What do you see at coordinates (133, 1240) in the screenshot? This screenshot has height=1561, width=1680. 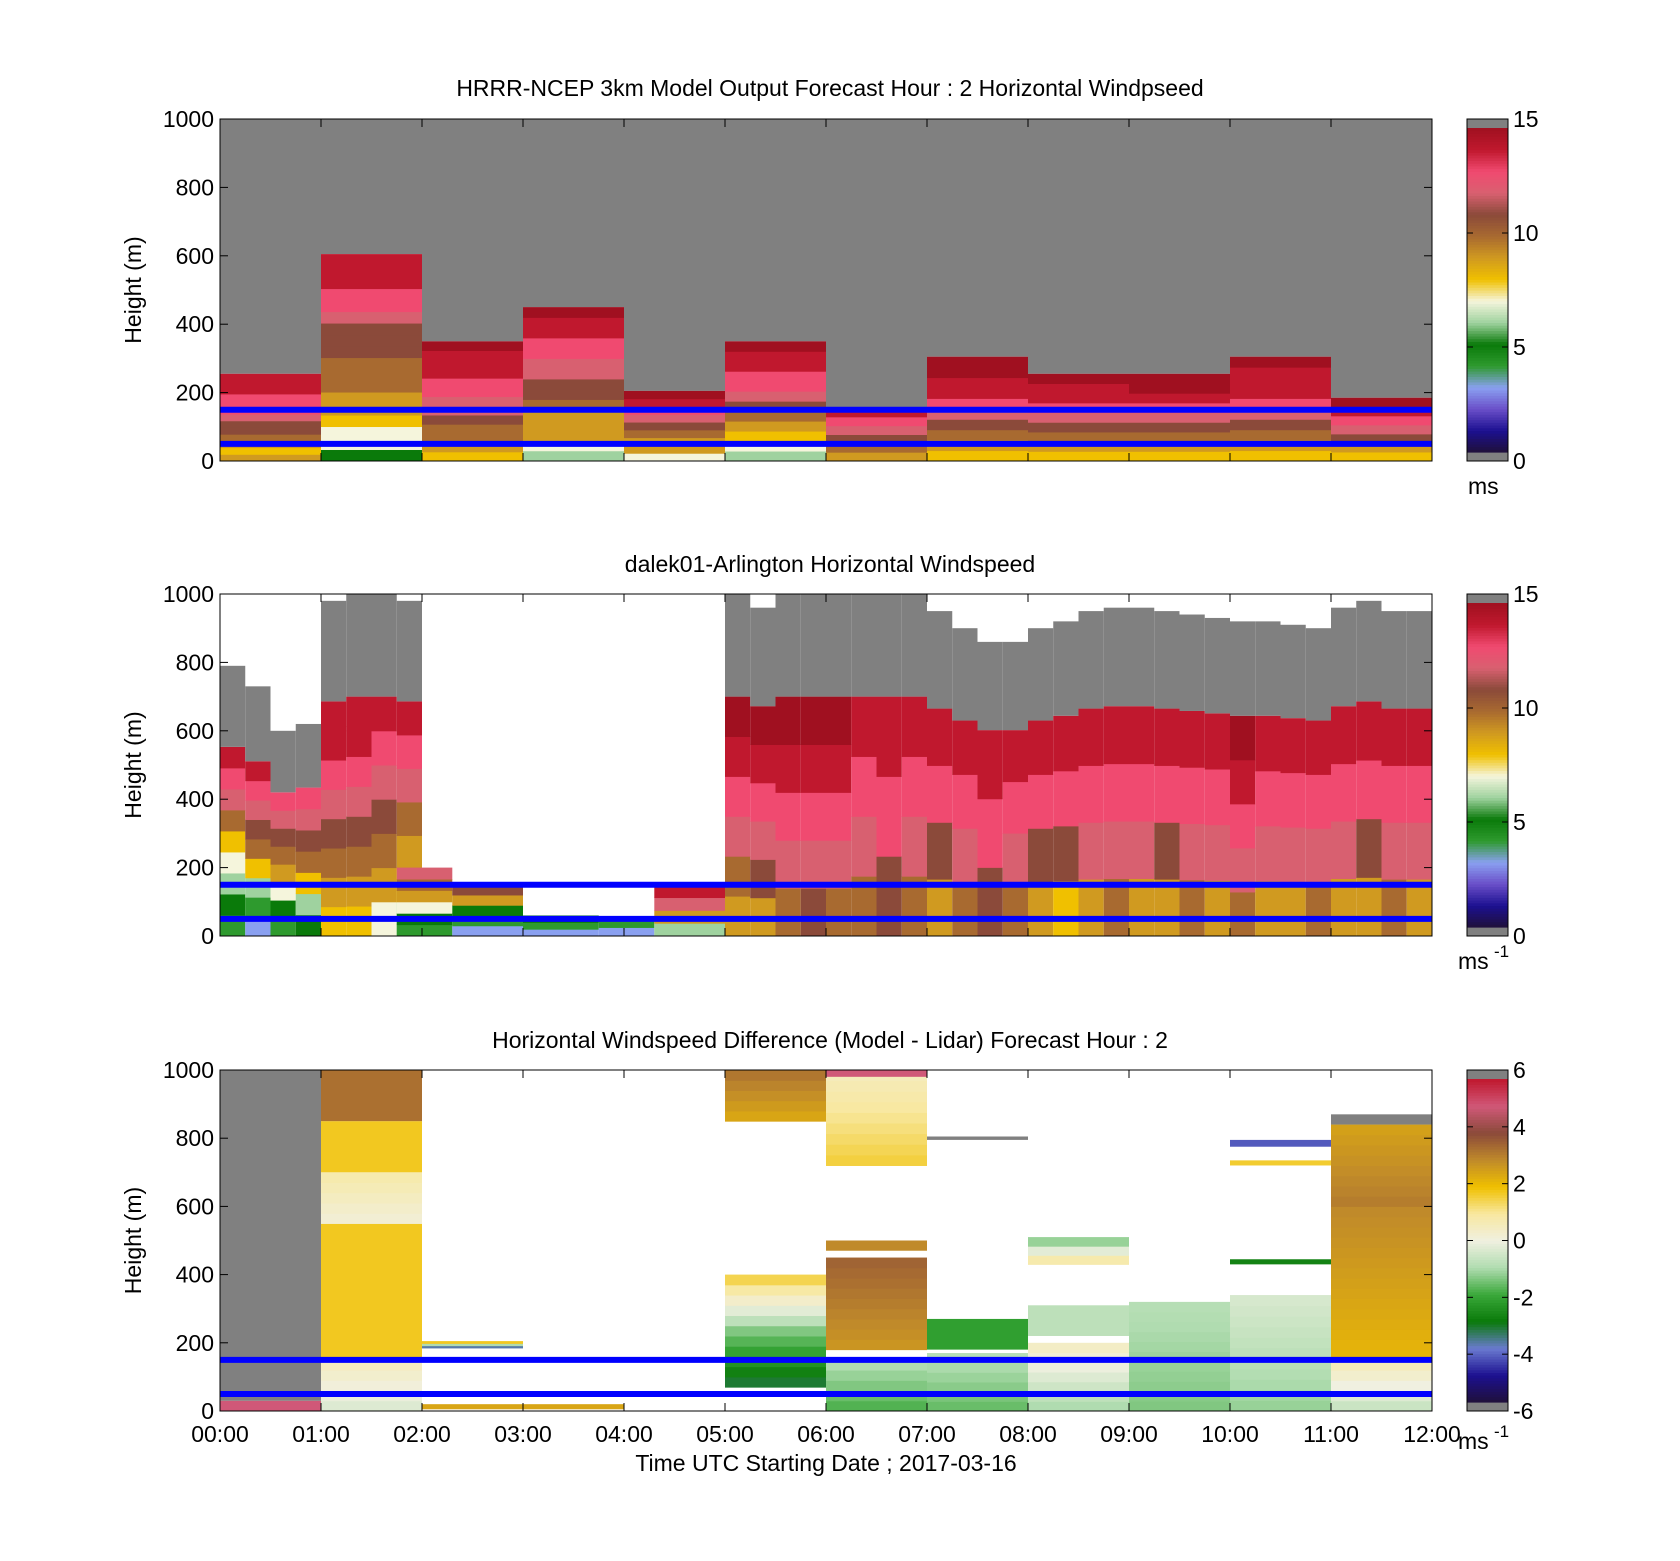 I see `y-axis-label: Height (m)` at bounding box center [133, 1240].